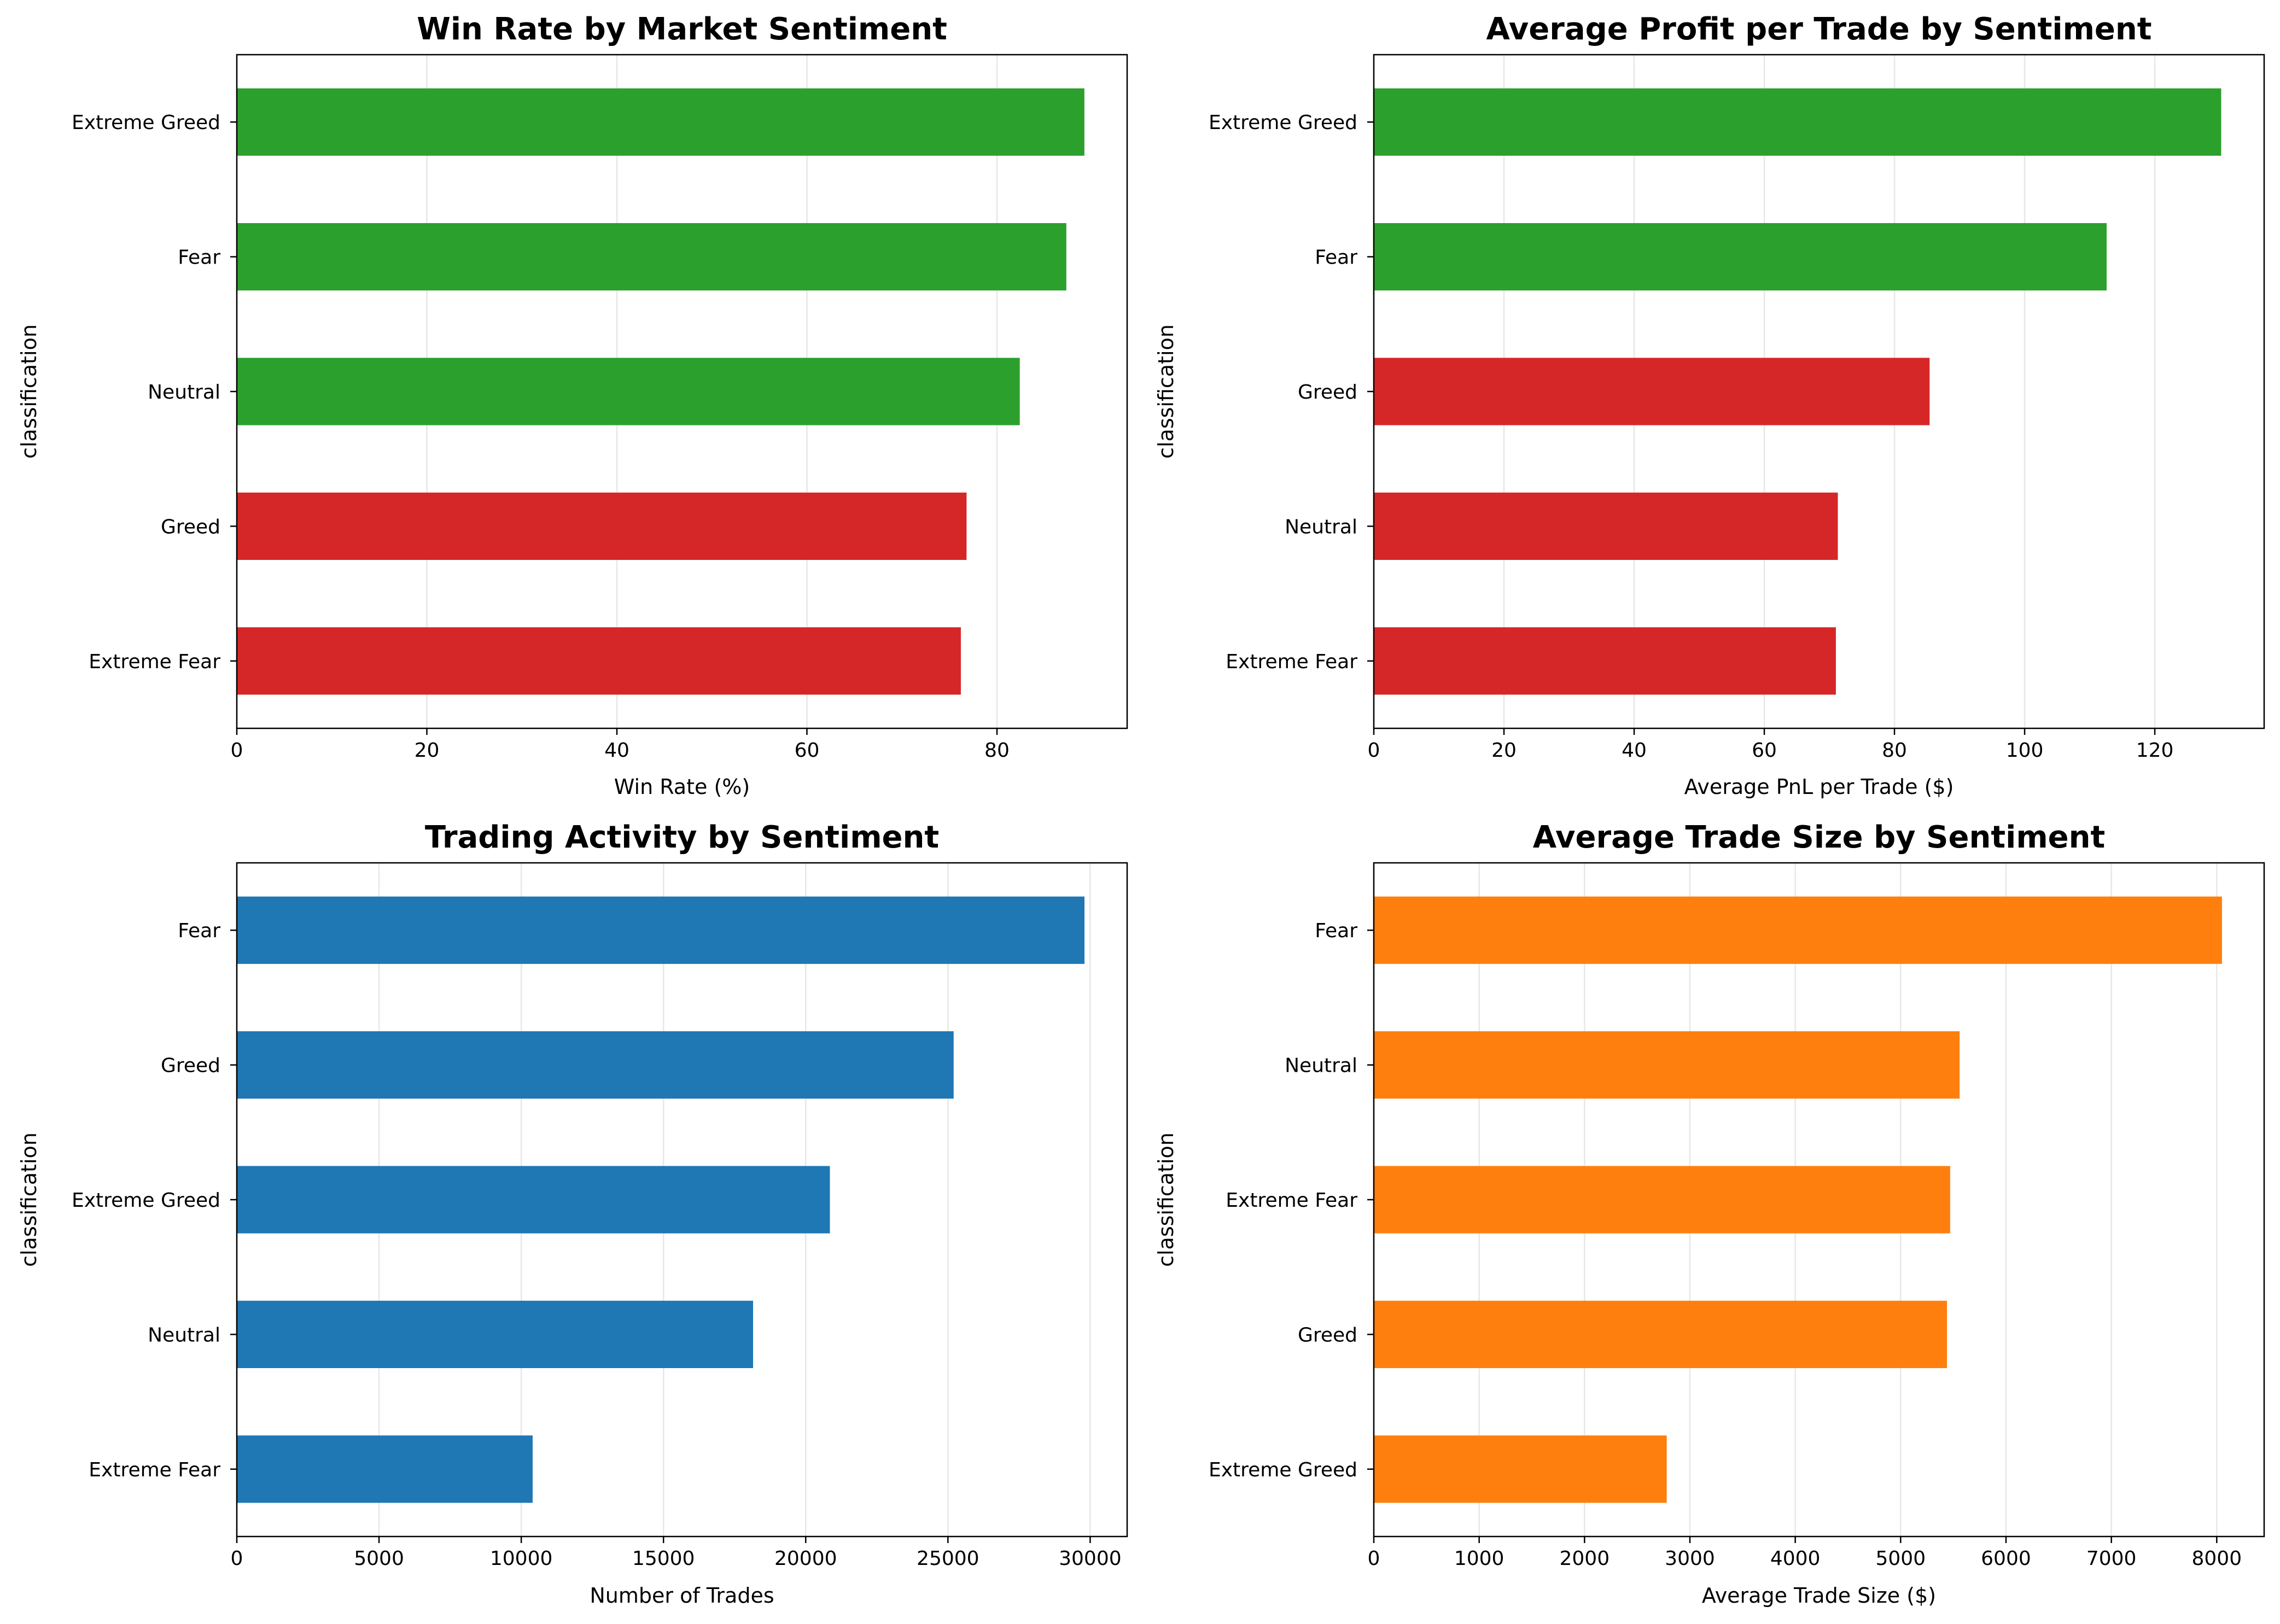 The height and width of the screenshot is (1624, 2280). I want to click on chart-title: Average Trade Size by Sentiment, so click(1819, 837).